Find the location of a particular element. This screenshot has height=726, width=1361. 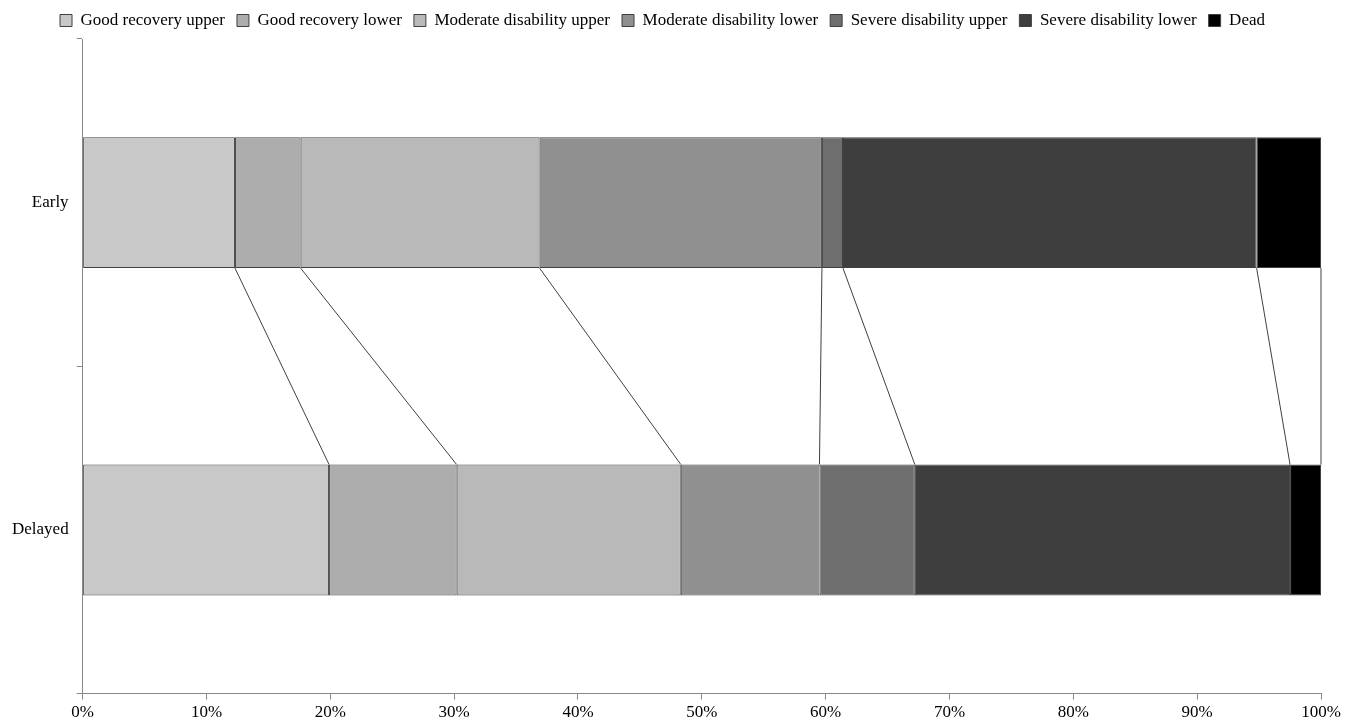

x-tick-label: 0% is located at coordinates (82, 712).